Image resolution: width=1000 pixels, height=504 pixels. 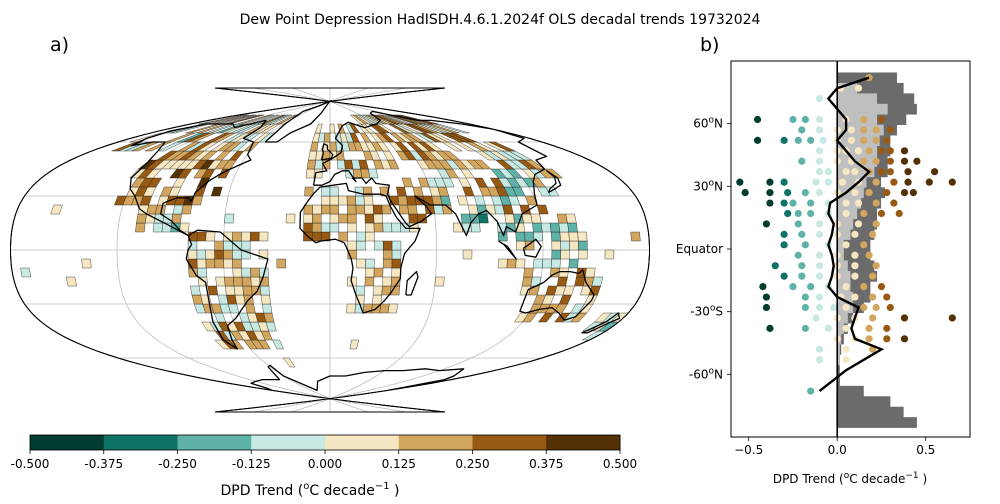 I want to click on zonal-y-ticks: 60oN 30oN Equator -30oS -60oN, so click(x=703, y=248).